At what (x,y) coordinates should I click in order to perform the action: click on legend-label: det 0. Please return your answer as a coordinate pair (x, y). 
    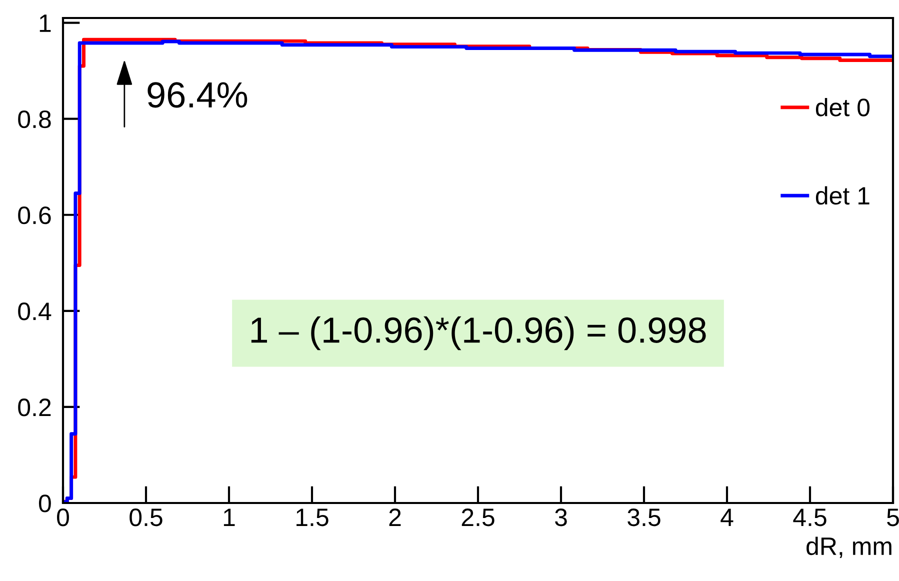
    Looking at the image, I should click on (843, 107).